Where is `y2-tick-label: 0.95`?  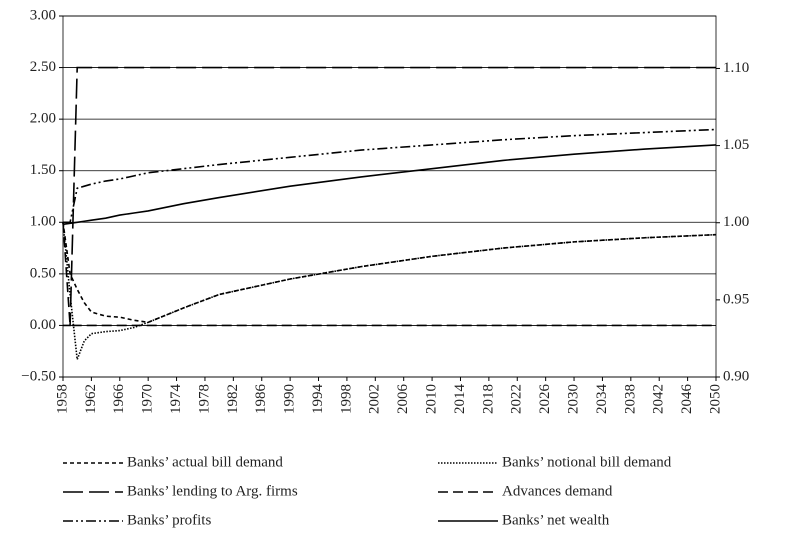 y2-tick-label: 0.95 is located at coordinates (736, 299).